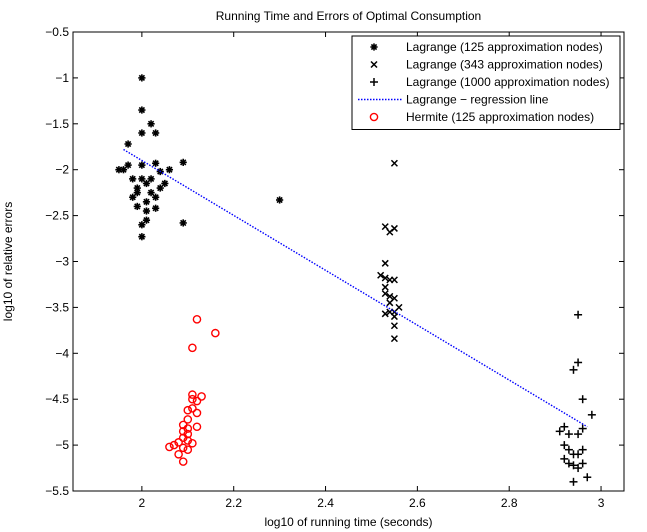 This screenshot has height=532, width=647. I want to click on y-axis-title: log10 of relative errors, so click(8, 261).